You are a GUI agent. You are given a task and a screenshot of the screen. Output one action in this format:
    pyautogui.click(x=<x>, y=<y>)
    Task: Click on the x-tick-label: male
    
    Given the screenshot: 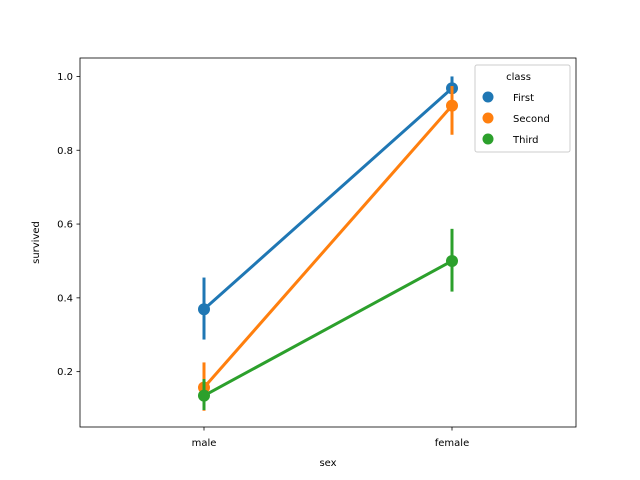 What is the action you would take?
    pyautogui.click(x=204, y=443)
    